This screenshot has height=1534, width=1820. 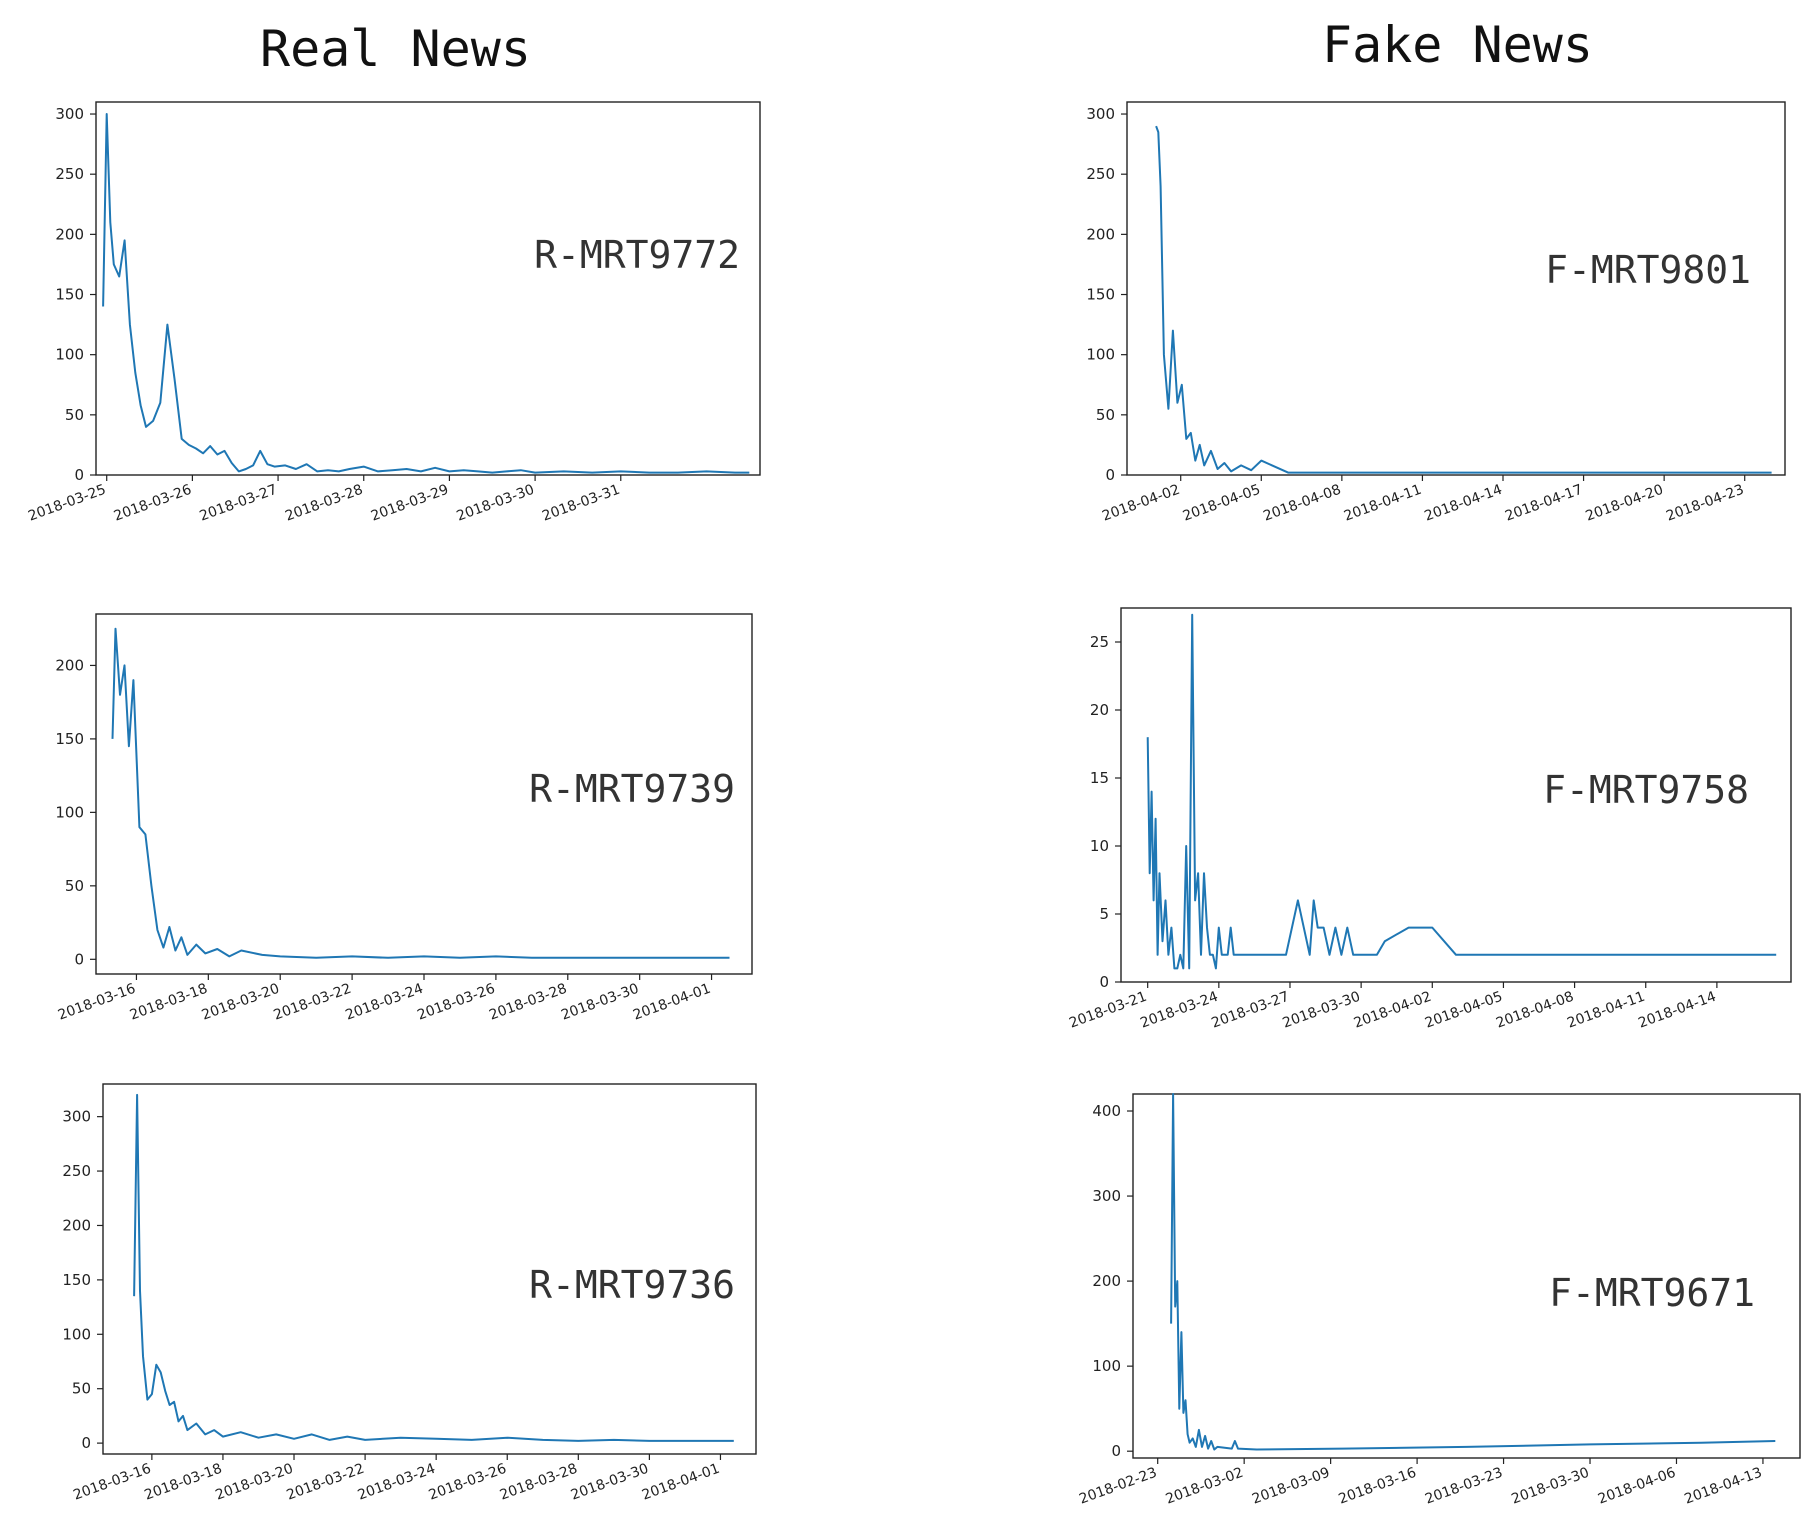 I want to click on y-tick-label: 20, so click(x=1099, y=710).